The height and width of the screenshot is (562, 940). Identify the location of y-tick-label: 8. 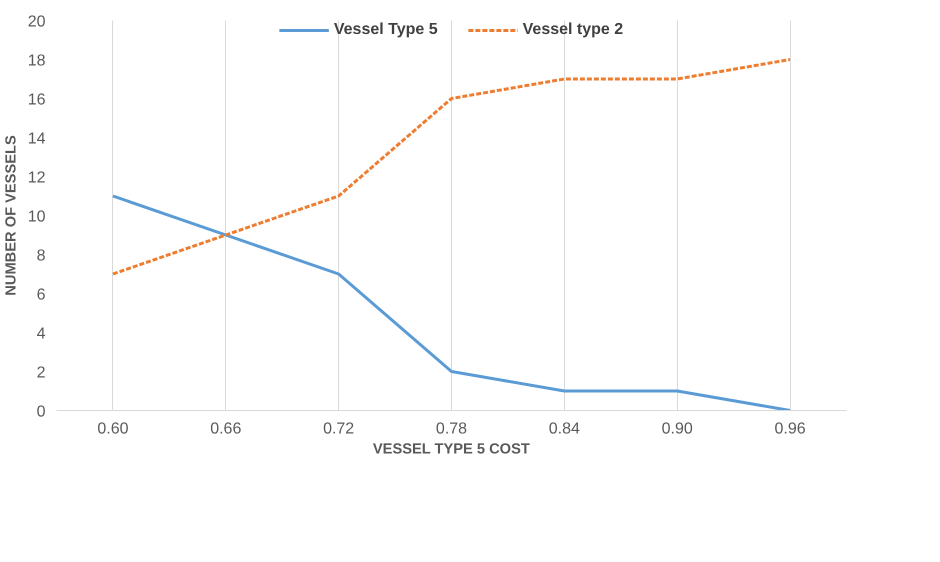
(41, 256).